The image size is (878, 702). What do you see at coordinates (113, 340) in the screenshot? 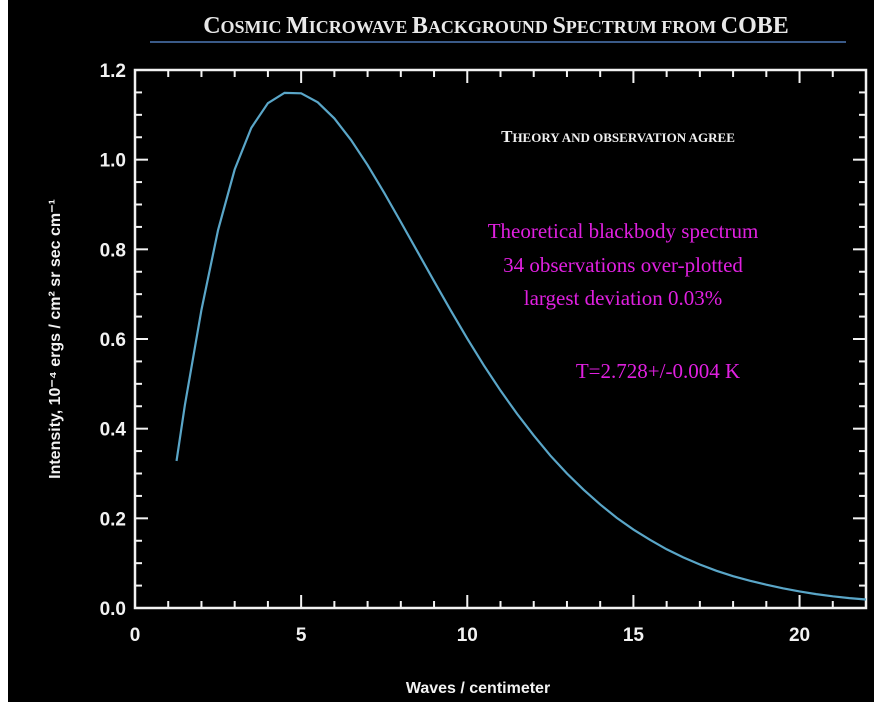
I see `y-tick-label: 0.6` at bounding box center [113, 340].